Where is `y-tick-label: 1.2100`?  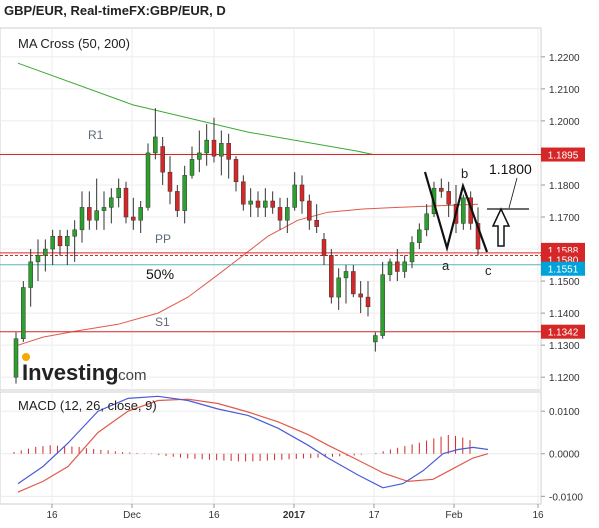
y-tick-label: 1.2100 is located at coordinates (564, 90).